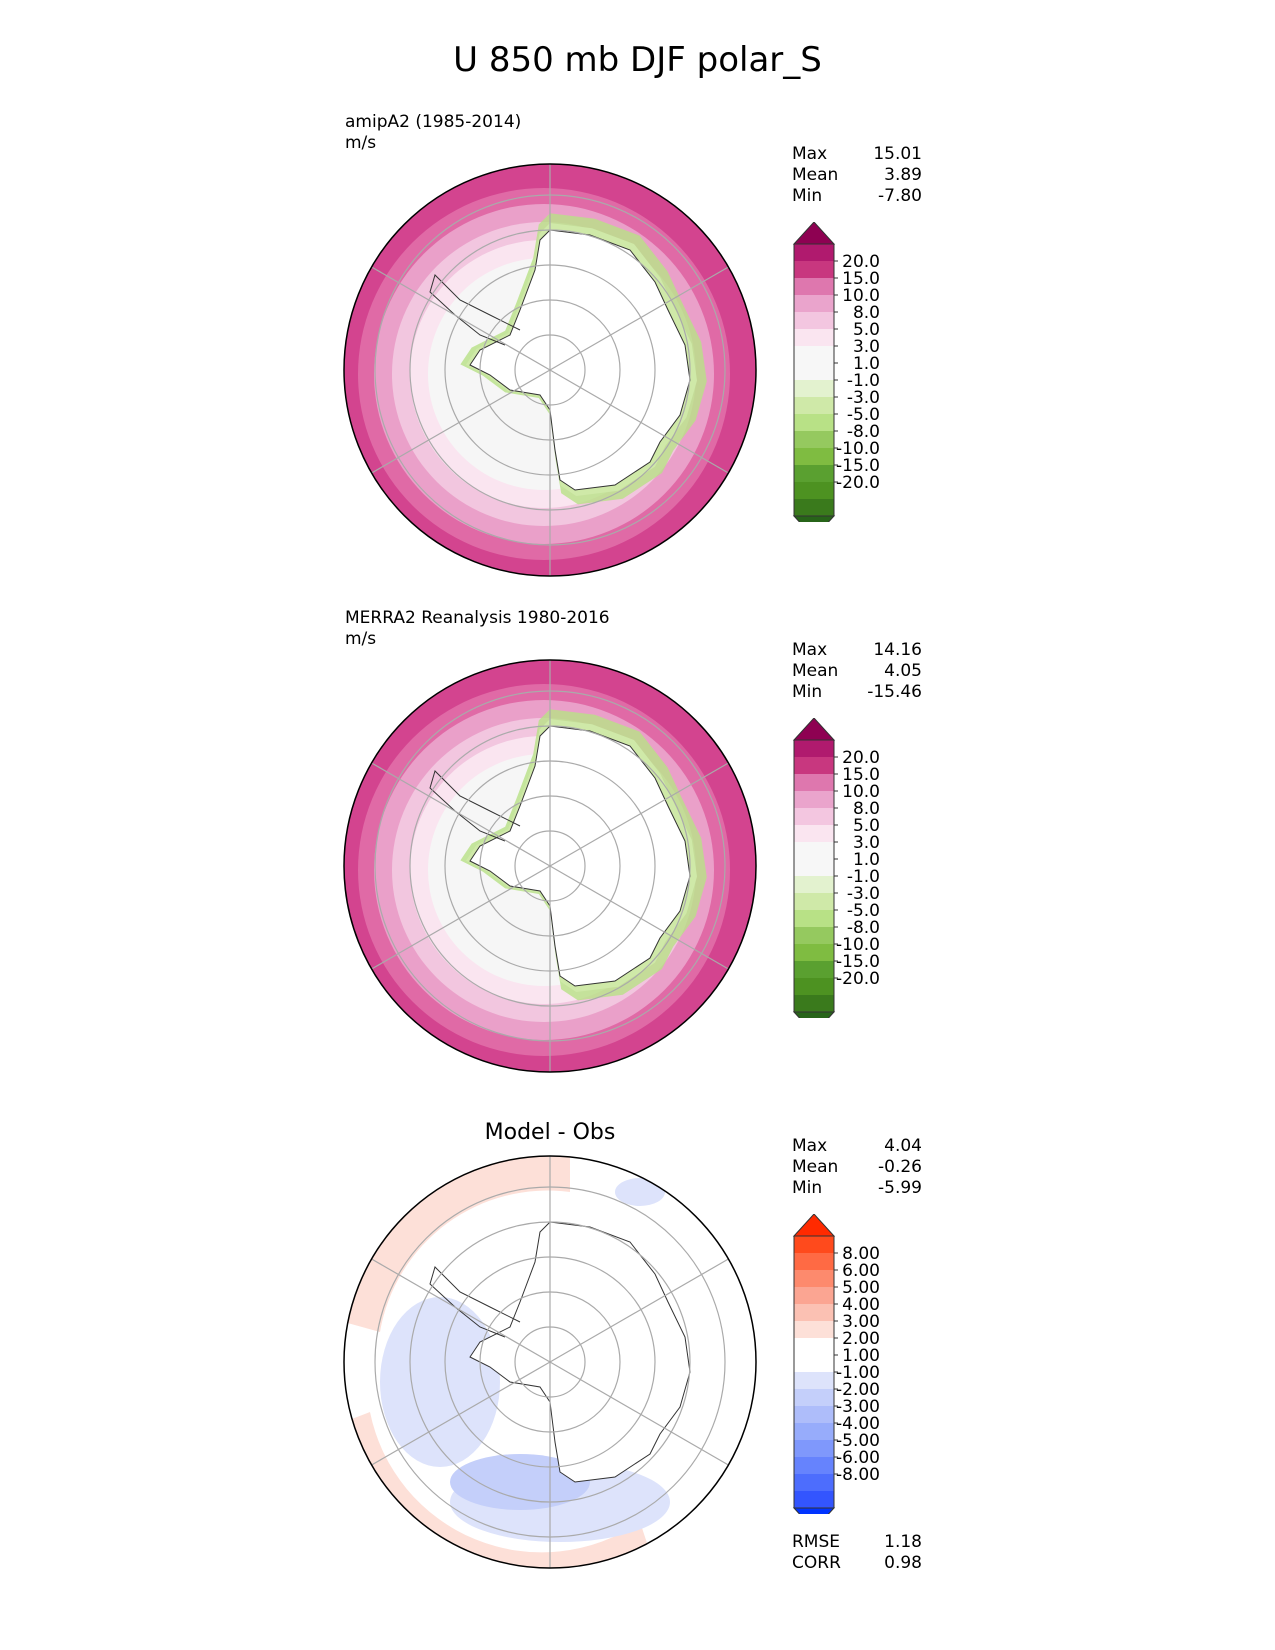 The height and width of the screenshot is (1650, 1275). I want to click on colorbar-tick-label: 10.0, so click(861, 296).